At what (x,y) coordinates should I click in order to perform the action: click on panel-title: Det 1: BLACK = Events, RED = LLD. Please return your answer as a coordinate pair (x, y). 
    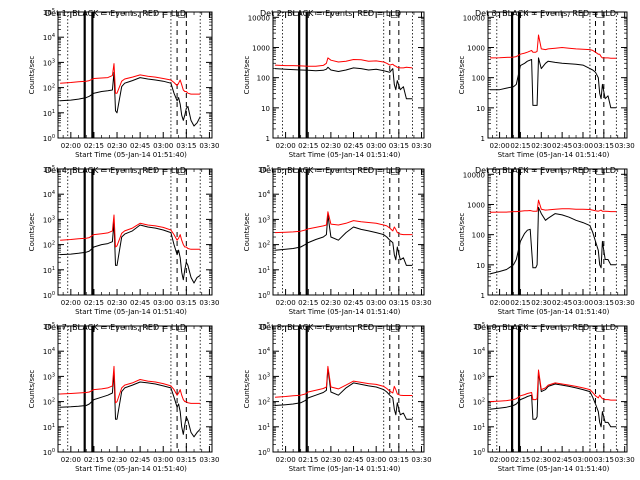
    Looking at the image, I should click on (115, 13).